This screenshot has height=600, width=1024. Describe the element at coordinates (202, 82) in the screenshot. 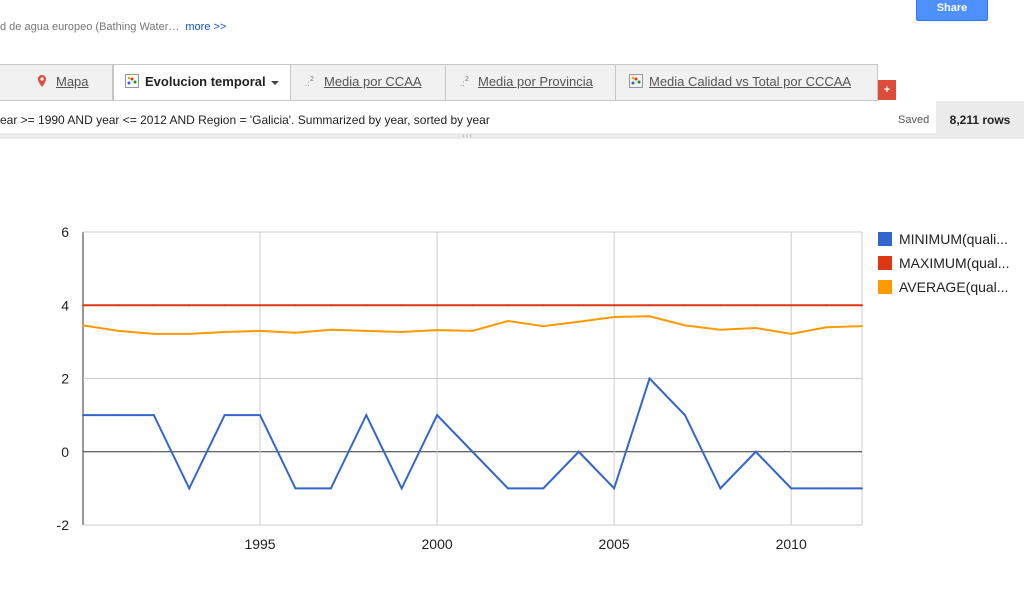

I see `tab-evolucion-temporal: Evolucion temporal` at that location.